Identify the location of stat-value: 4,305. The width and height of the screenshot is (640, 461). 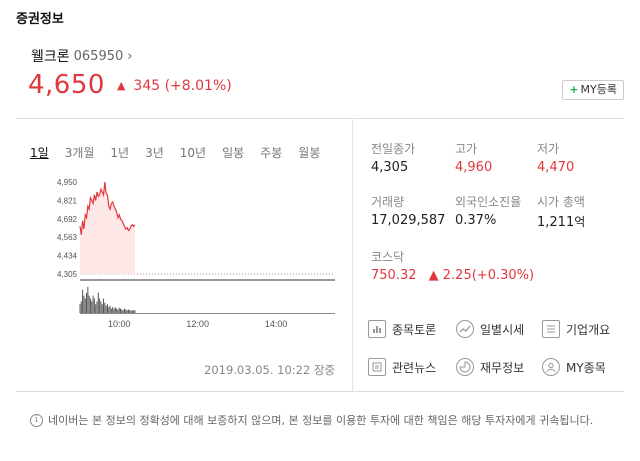
(390, 167).